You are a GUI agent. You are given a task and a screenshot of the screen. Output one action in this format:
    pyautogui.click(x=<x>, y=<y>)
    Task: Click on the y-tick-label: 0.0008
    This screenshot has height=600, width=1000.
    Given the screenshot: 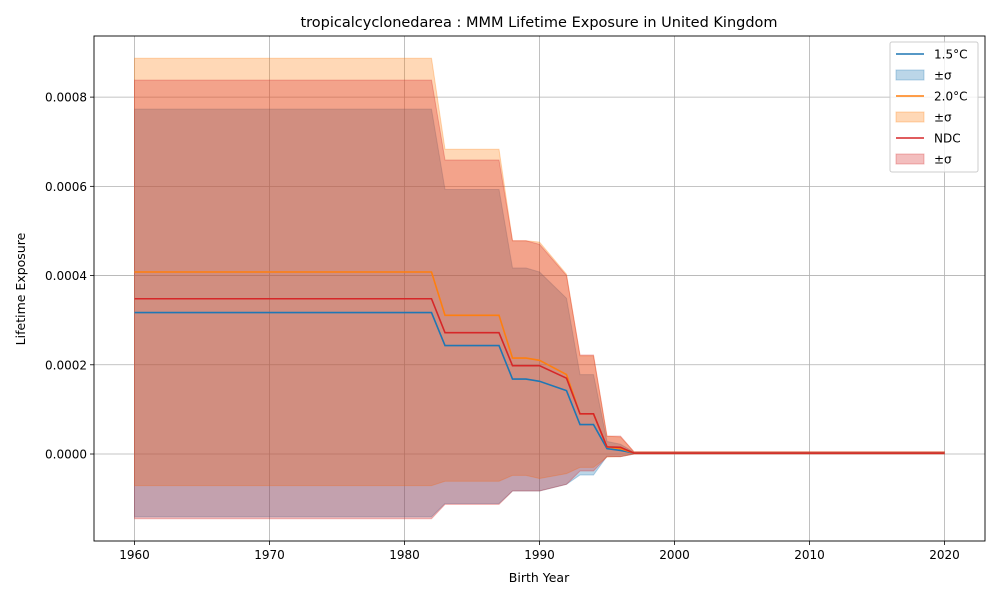 What is the action you would take?
    pyautogui.click(x=66, y=98)
    